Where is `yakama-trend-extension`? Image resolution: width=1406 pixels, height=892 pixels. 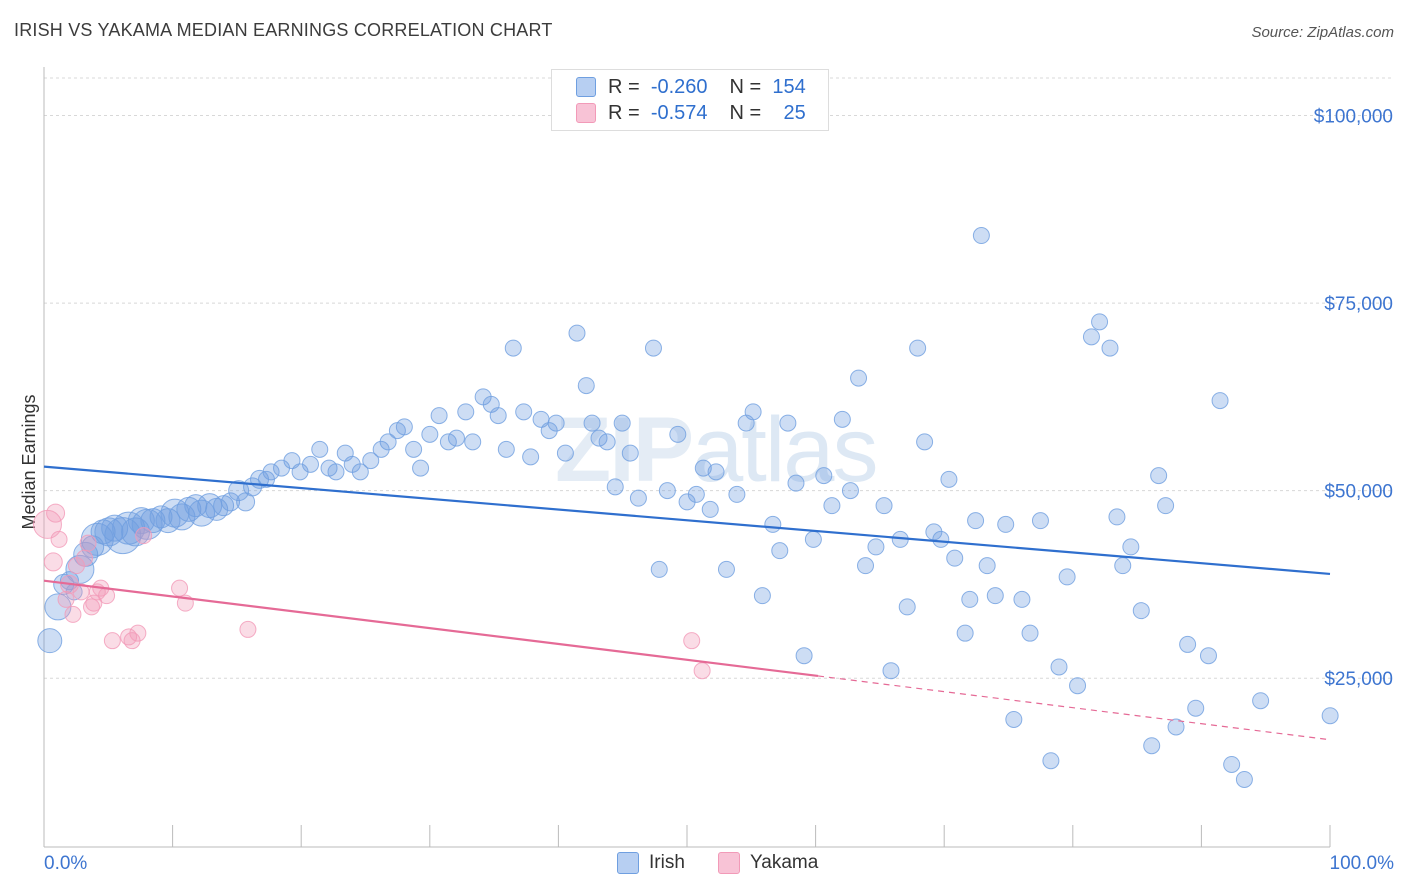
yakama-trend-extension is located at coordinates (1074, 708).